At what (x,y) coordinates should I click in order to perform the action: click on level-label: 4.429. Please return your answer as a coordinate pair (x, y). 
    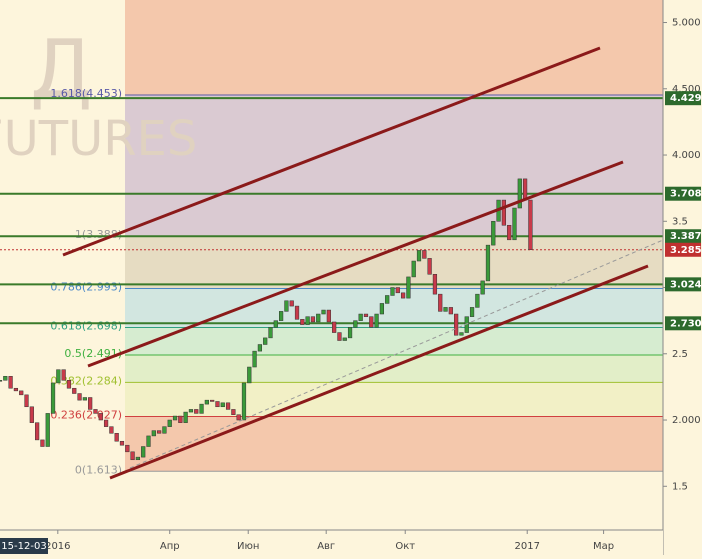
    Looking at the image, I should click on (686, 98).